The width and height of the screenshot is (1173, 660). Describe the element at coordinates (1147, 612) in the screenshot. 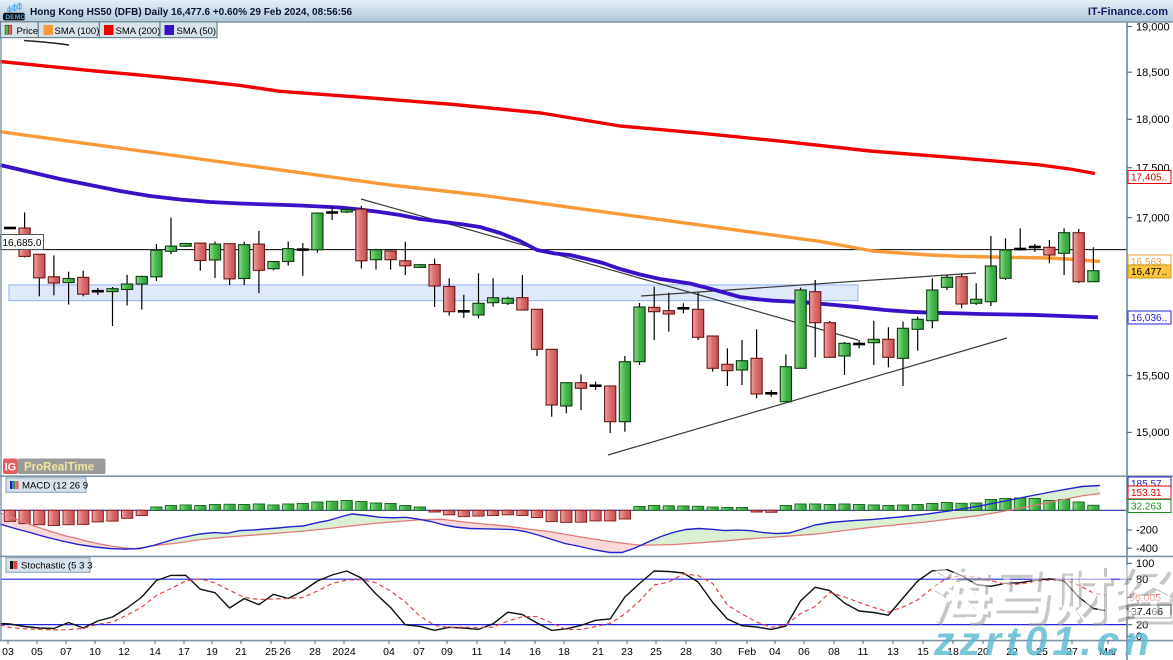

I see `svg-text: 37.466` at that location.